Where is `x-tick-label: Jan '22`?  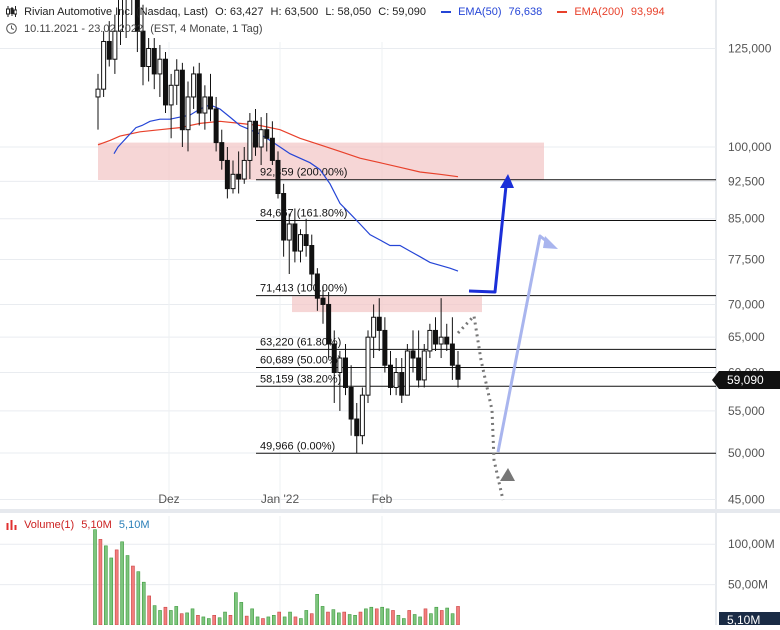 x-tick-label: Jan '22 is located at coordinates (280, 499).